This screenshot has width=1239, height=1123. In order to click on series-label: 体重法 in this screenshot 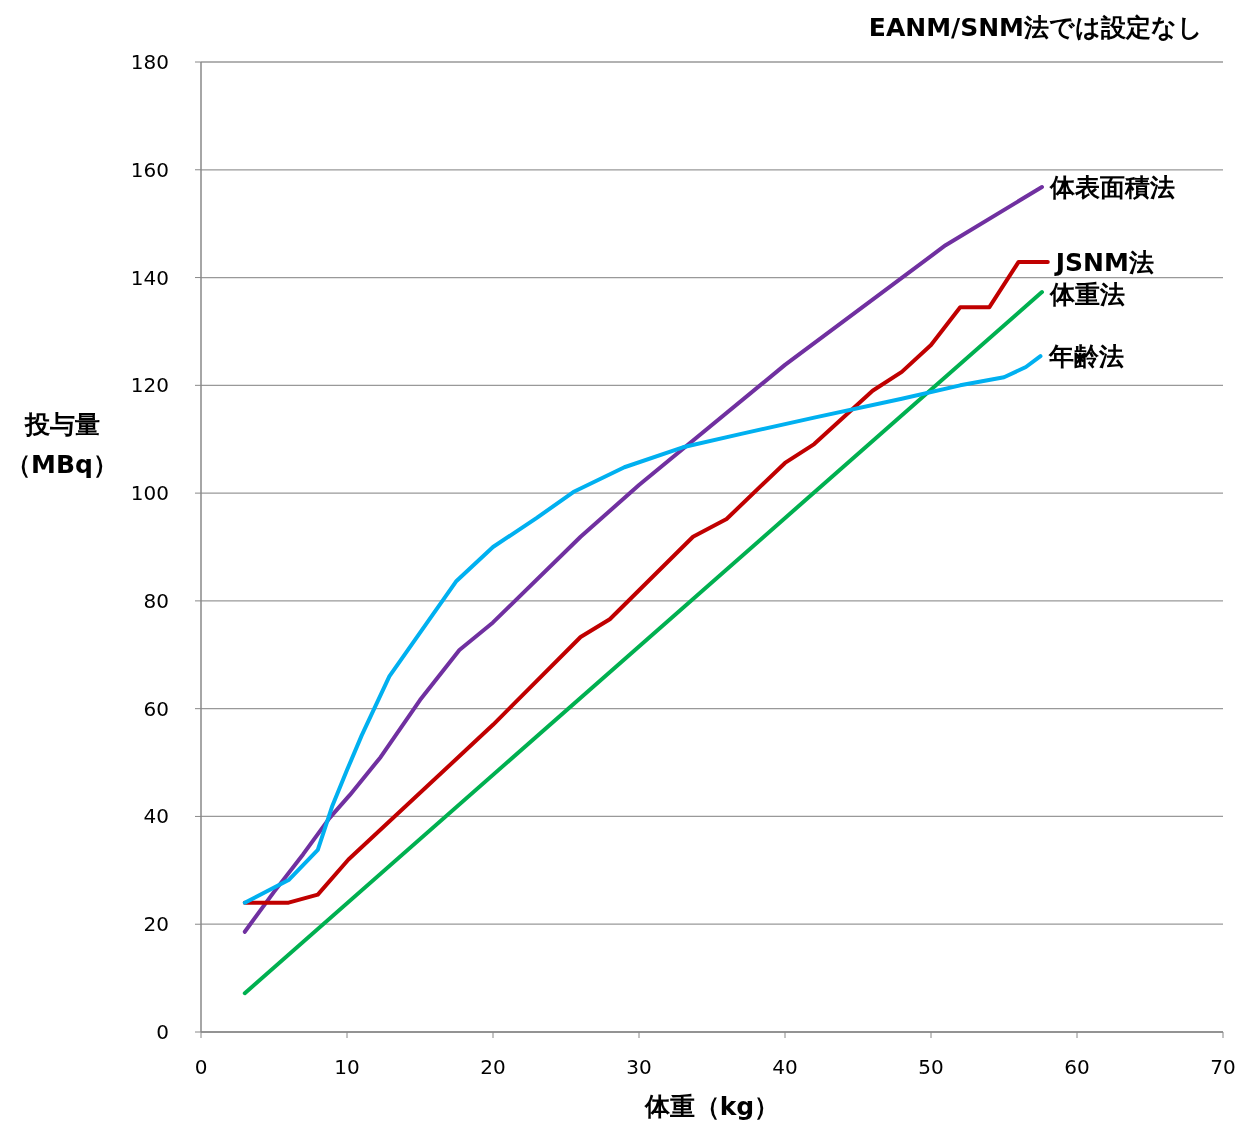, I will do `click(1086, 294)`.